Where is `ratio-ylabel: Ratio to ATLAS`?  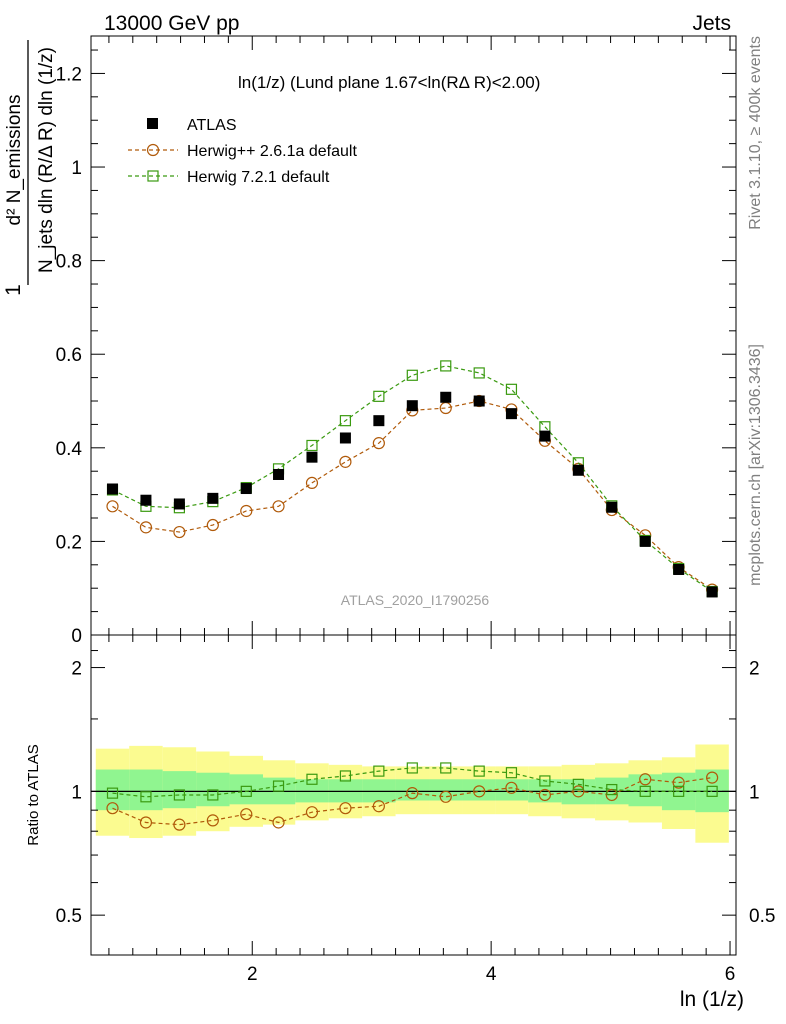
ratio-ylabel: Ratio to ATLAS is located at coordinates (33, 794).